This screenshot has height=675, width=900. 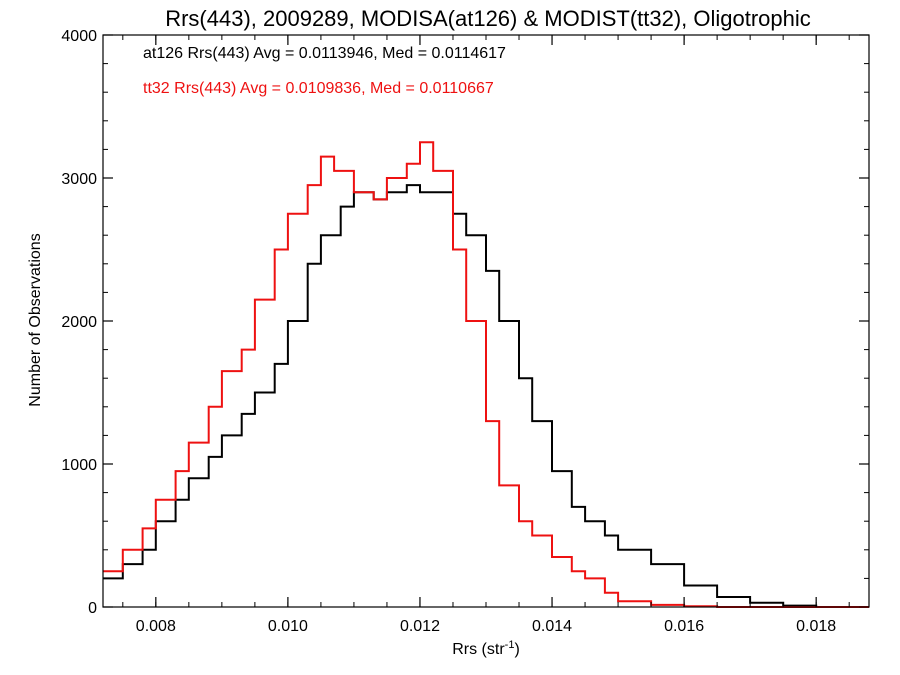 What do you see at coordinates (92, 608) in the screenshot?
I see `y-tick-label-0: 0` at bounding box center [92, 608].